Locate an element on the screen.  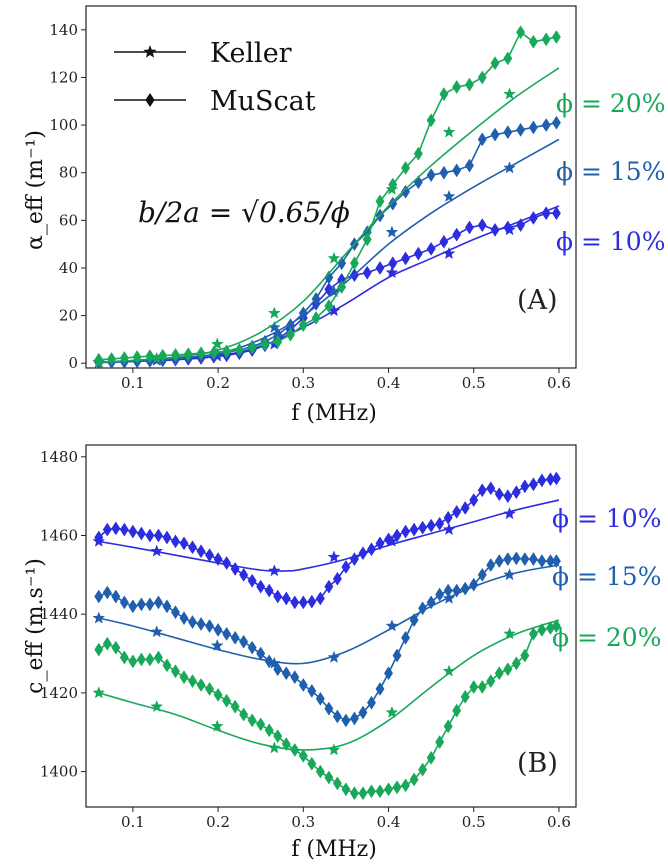
legend-muscat-label: MuScat is located at coordinates (263, 101).